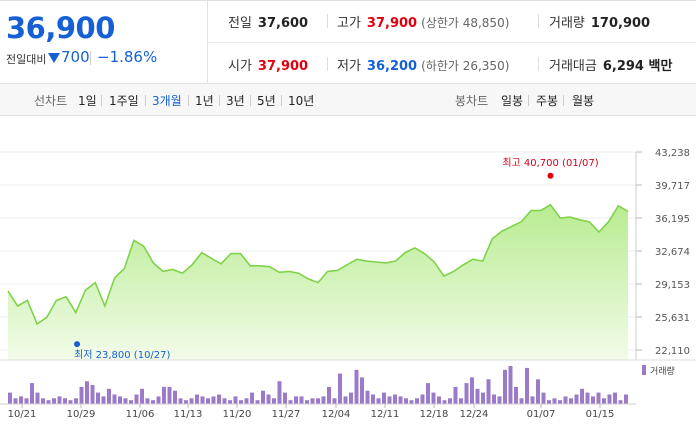 Image resolution: width=696 pixels, height=438 pixels. Describe the element at coordinates (235, 101) in the screenshot. I see `range-3y: 3년` at that location.